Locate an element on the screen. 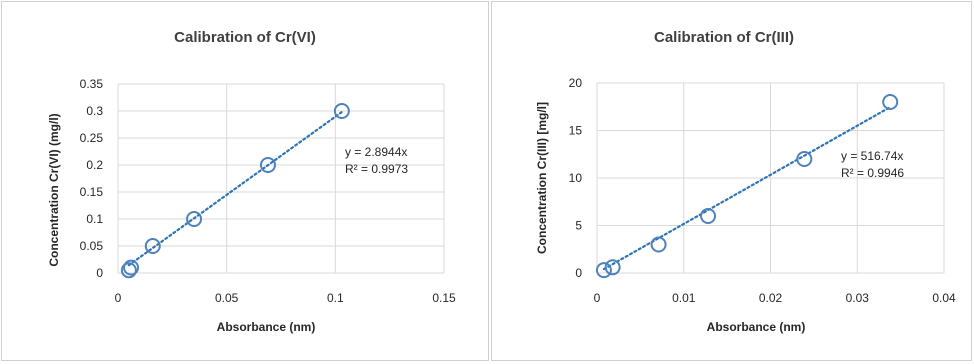 The height and width of the screenshot is (364, 974). y-tick-label: 0.35 is located at coordinates (92, 84).